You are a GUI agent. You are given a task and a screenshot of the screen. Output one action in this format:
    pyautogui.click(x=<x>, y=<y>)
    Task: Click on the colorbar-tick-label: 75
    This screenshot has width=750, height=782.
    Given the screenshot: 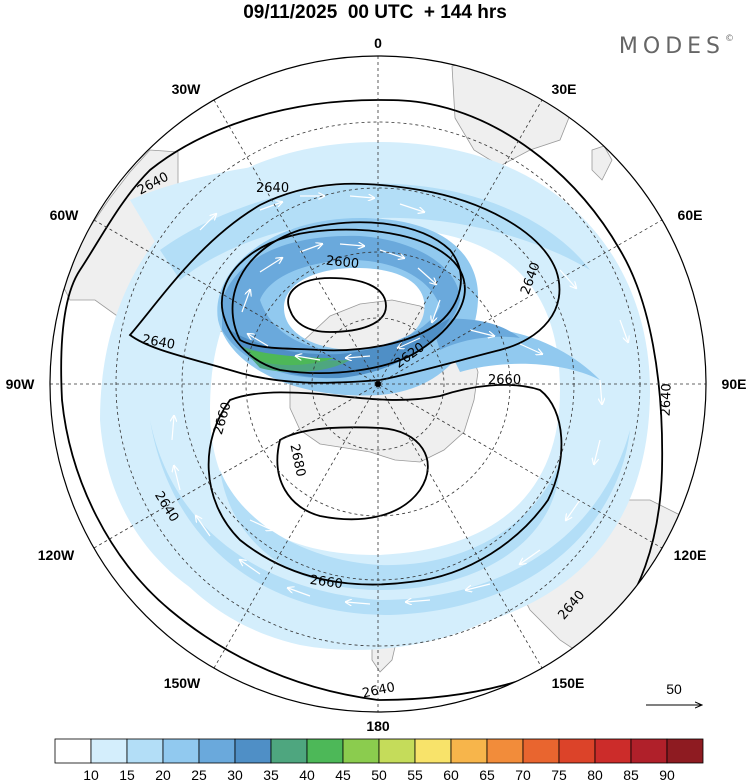 What is the action you would take?
    pyautogui.click(x=559, y=774)
    